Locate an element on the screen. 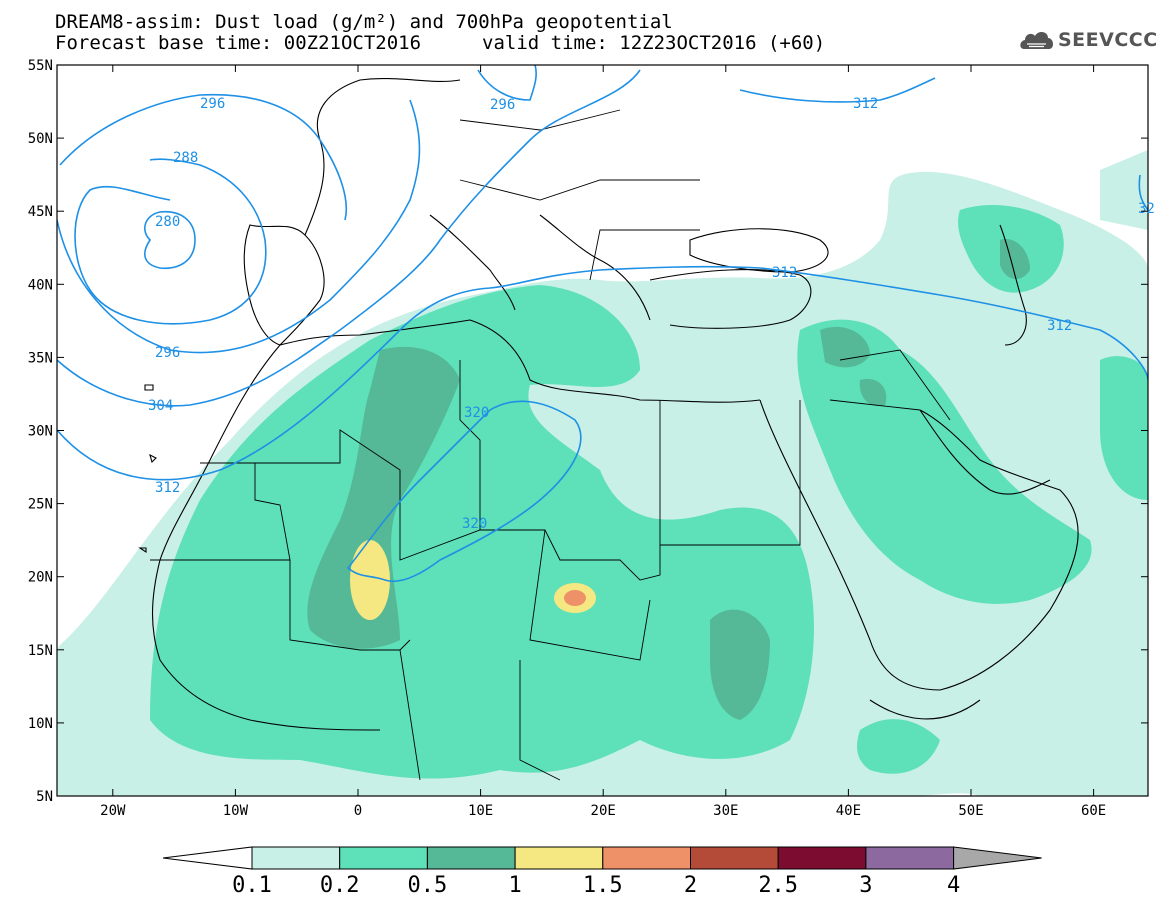  lon-label: 20E is located at coordinates (603, 811).